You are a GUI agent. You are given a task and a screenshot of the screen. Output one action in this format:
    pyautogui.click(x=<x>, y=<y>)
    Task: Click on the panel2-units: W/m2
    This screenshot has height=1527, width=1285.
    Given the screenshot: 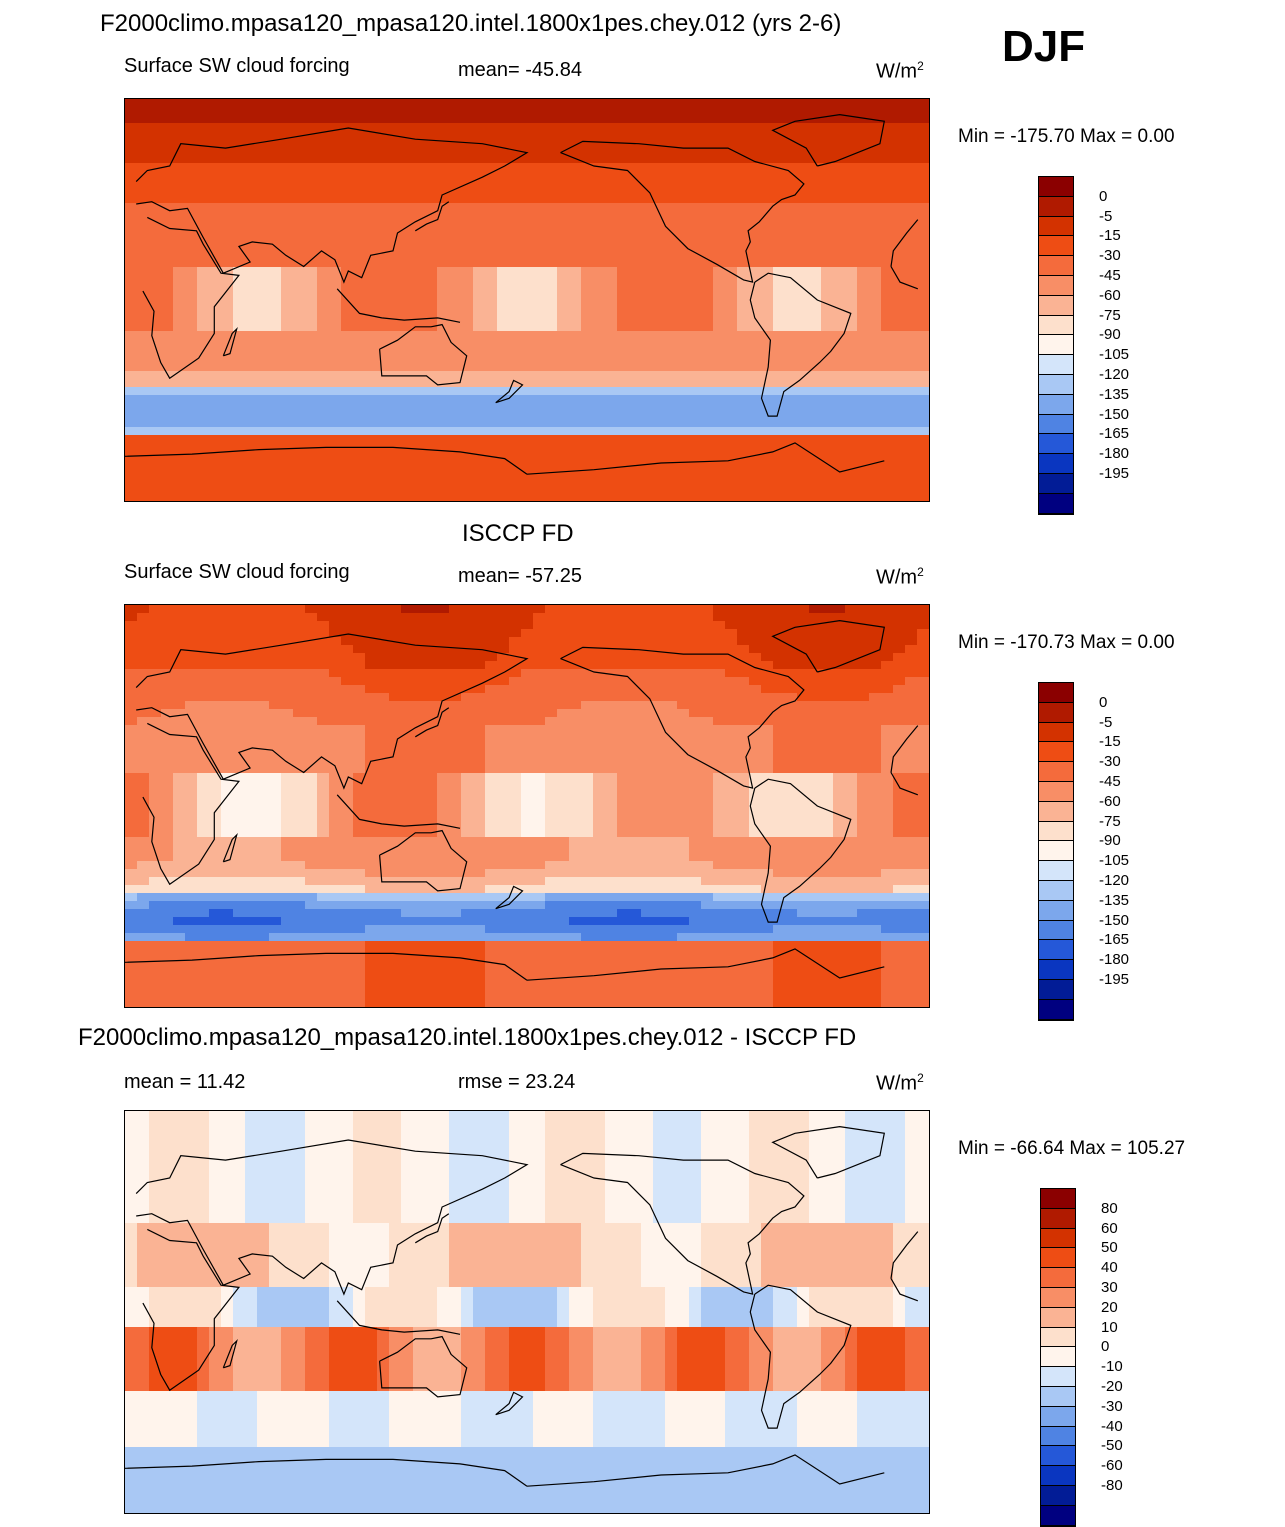 What is the action you would take?
    pyautogui.click(x=900, y=577)
    